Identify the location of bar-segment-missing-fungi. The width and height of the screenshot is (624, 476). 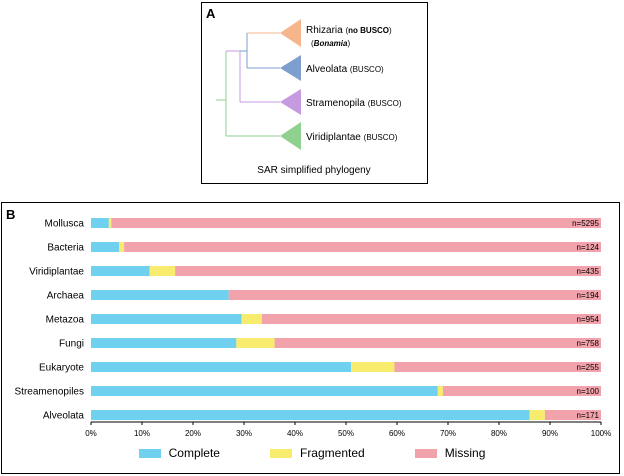
(437, 343).